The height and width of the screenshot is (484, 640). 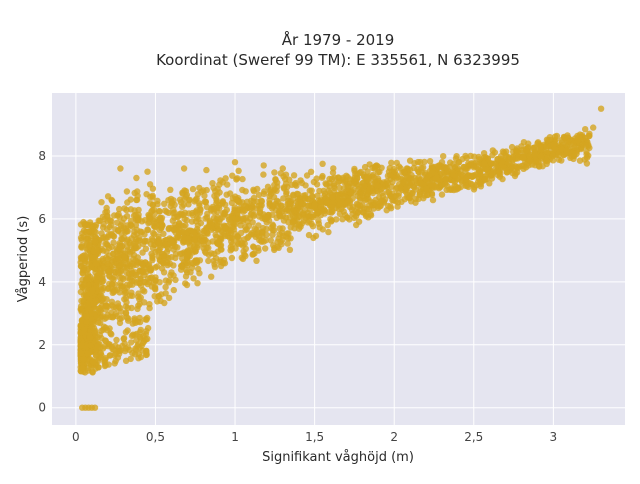 I want to click on y-tick-label: 0, so click(x=42, y=408).